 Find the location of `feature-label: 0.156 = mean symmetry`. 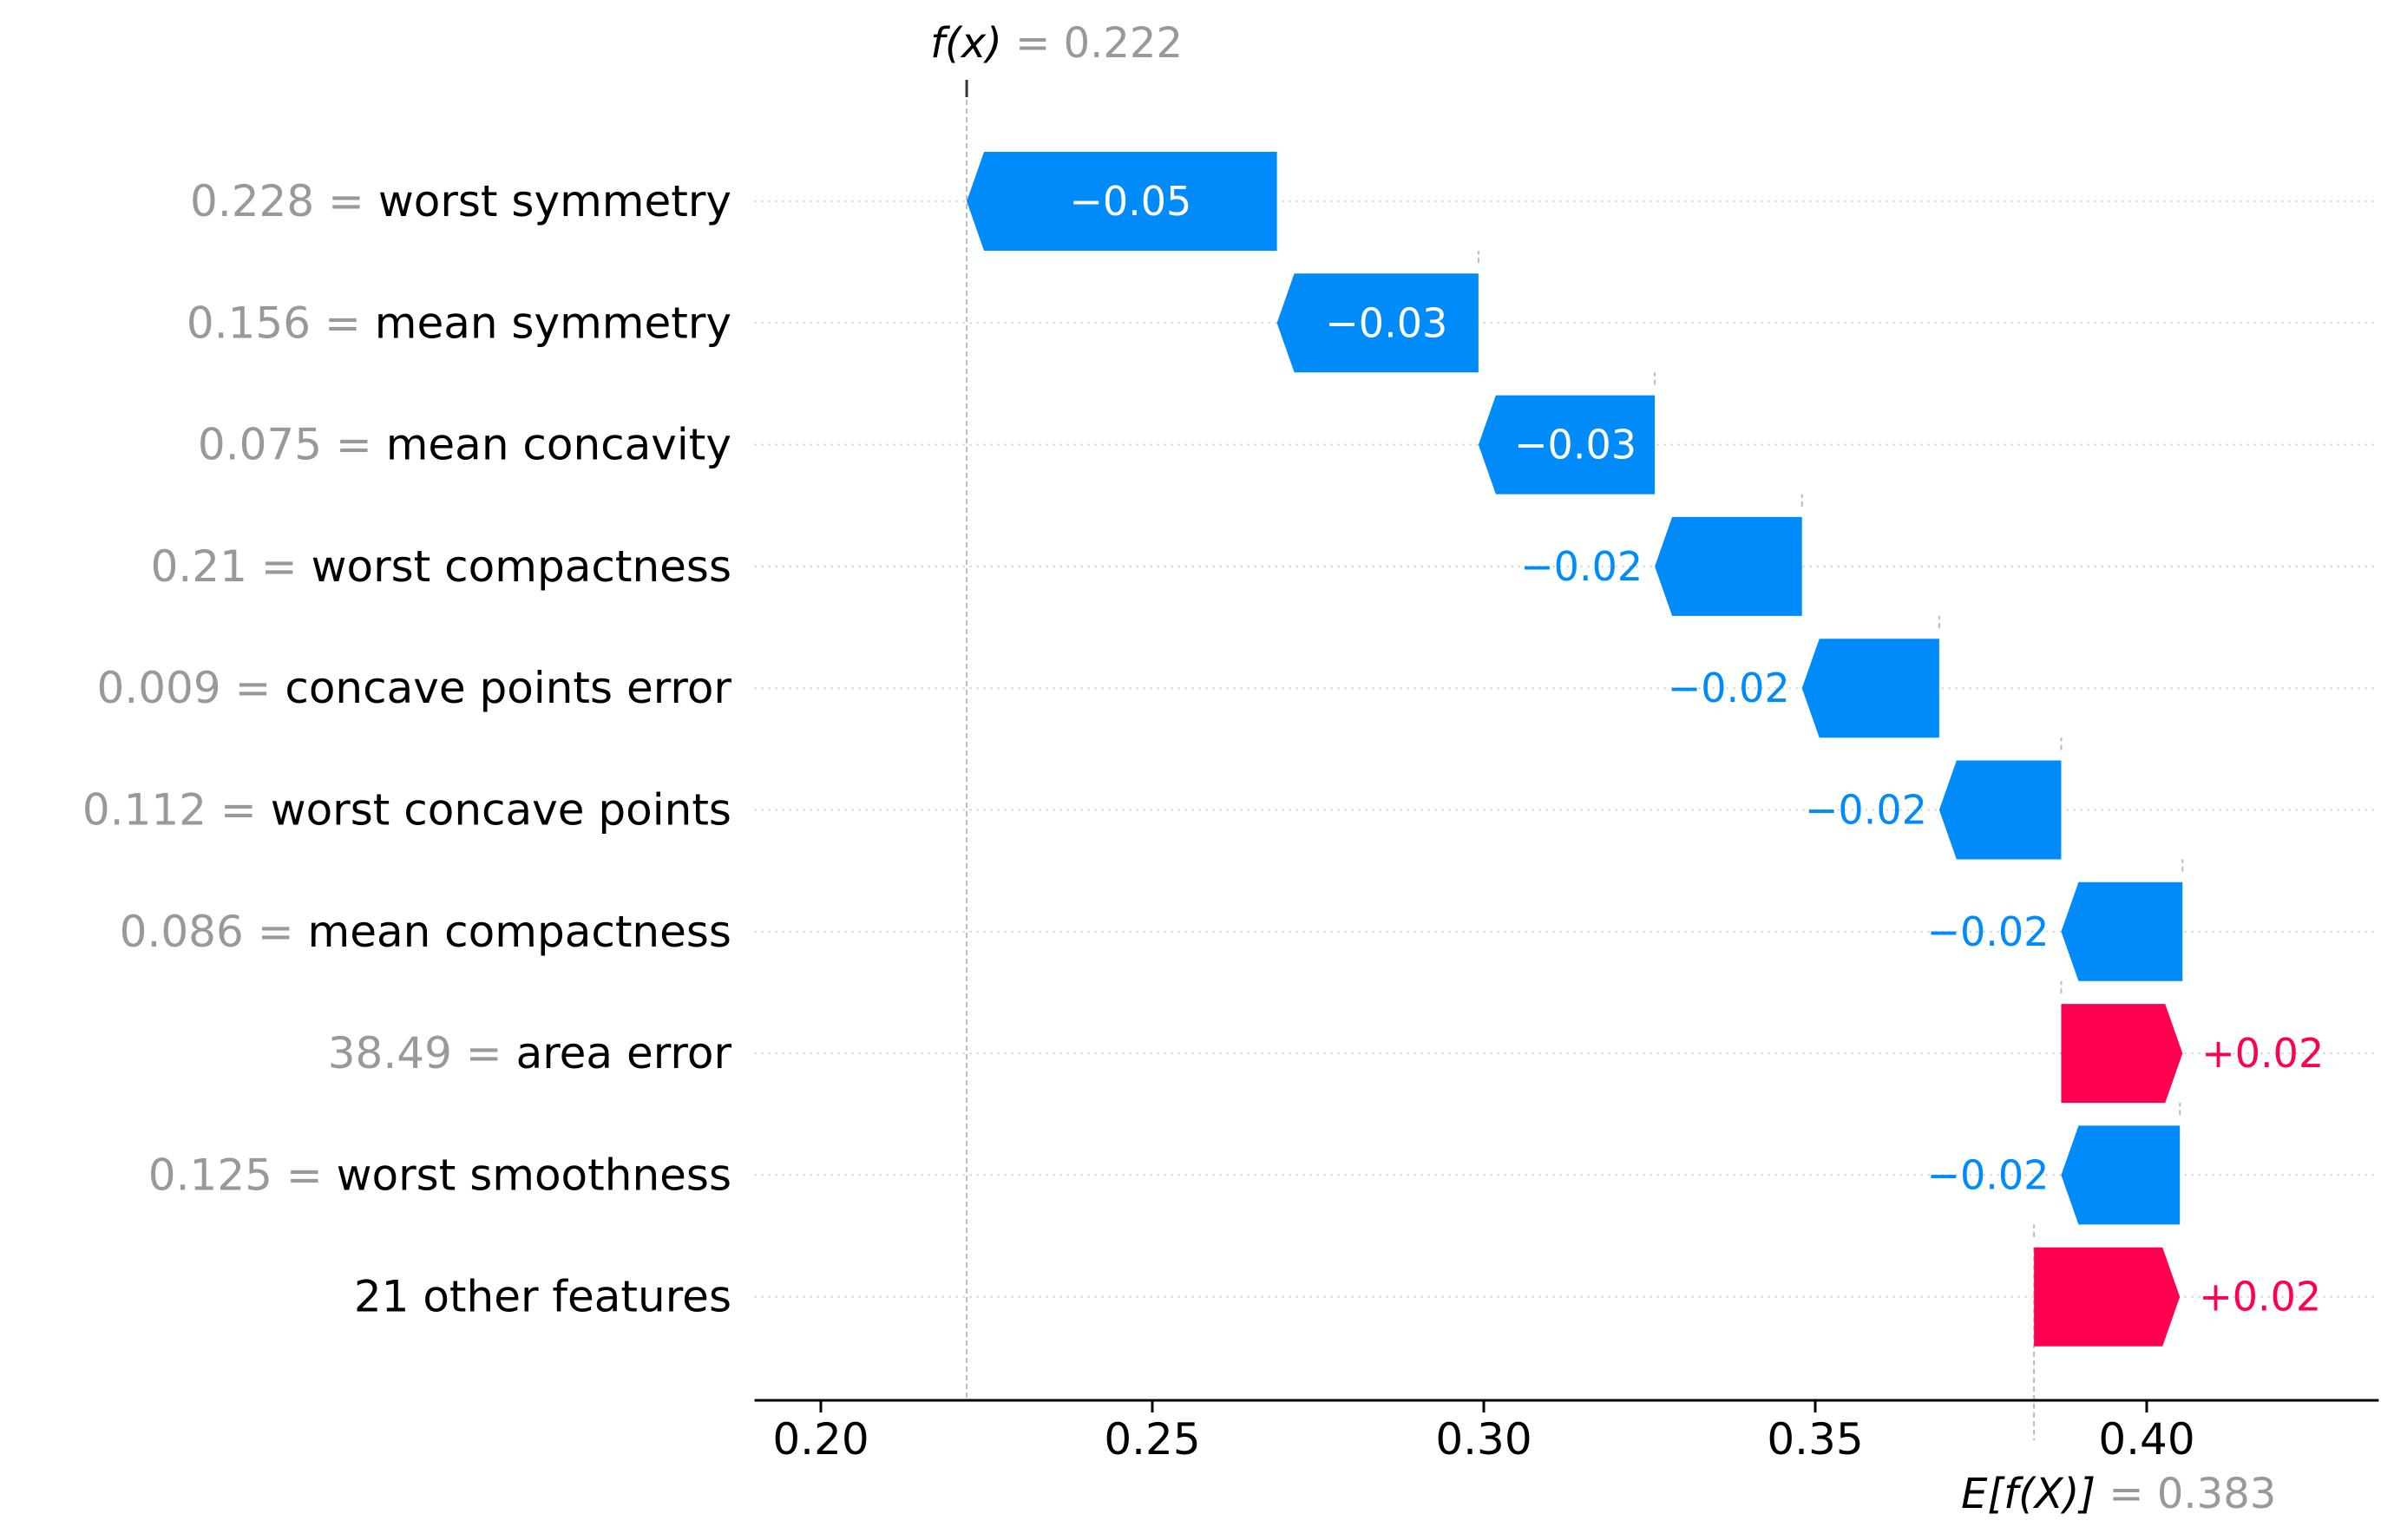

feature-label: 0.156 = mean symmetry is located at coordinates (459, 323).